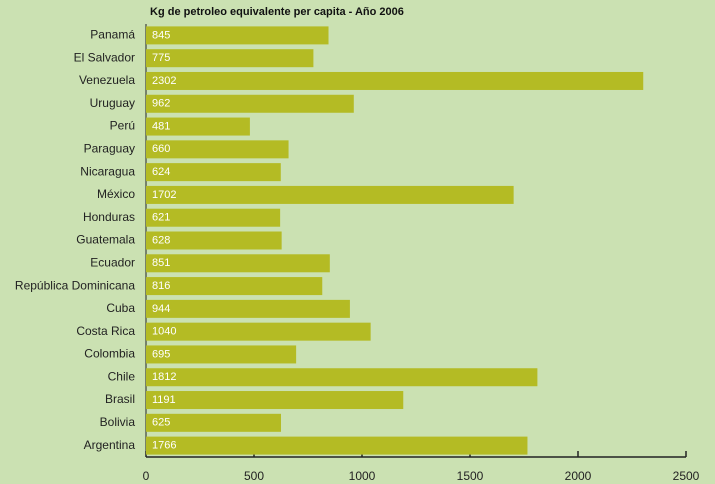 This screenshot has height=484, width=715. What do you see at coordinates (161, 218) in the screenshot?
I see `data-label: 621` at bounding box center [161, 218].